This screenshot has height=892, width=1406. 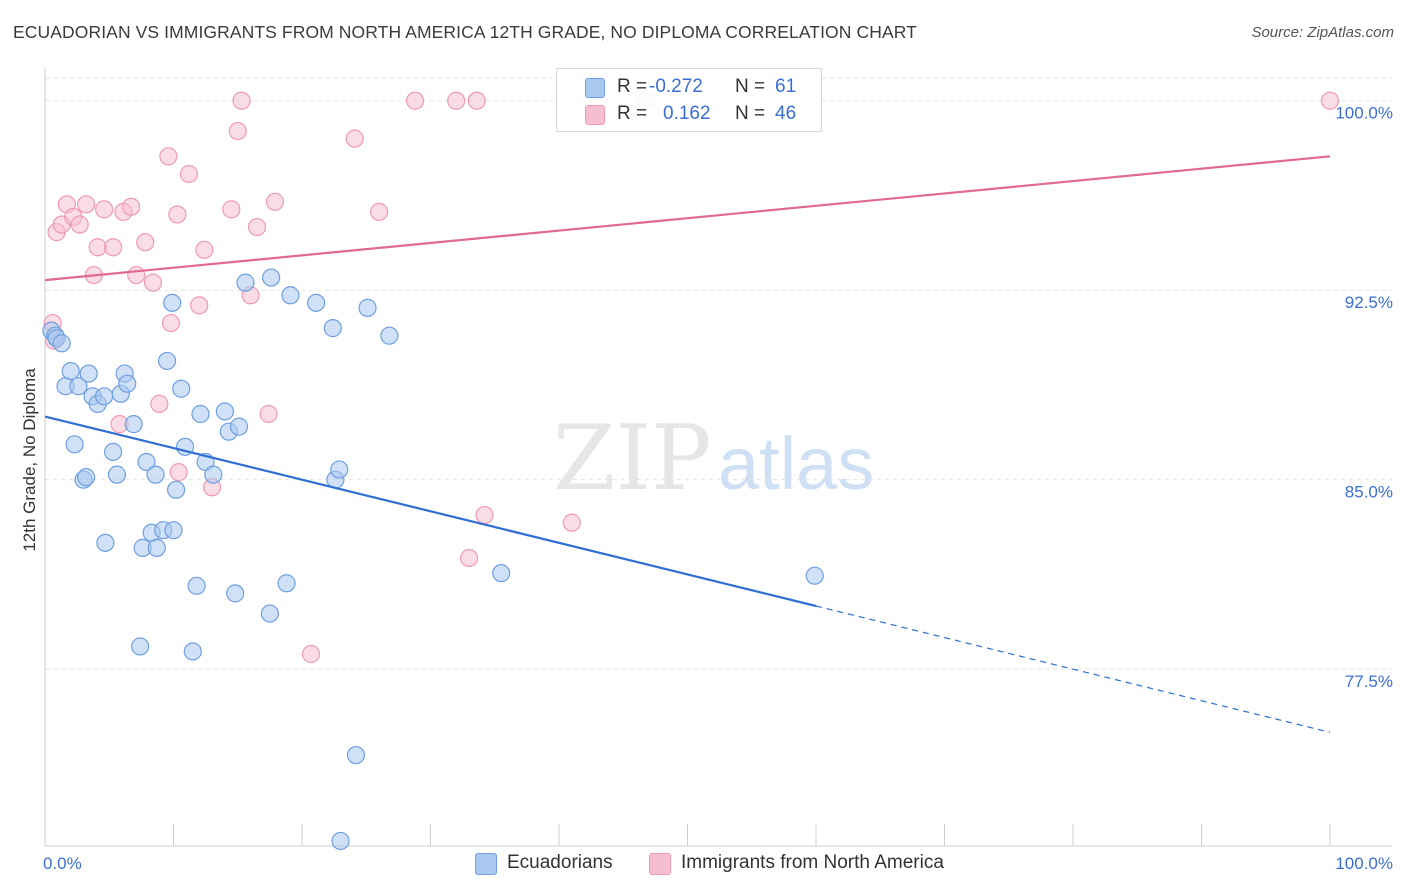 I want to click on n-value: 61, so click(x=786, y=86).